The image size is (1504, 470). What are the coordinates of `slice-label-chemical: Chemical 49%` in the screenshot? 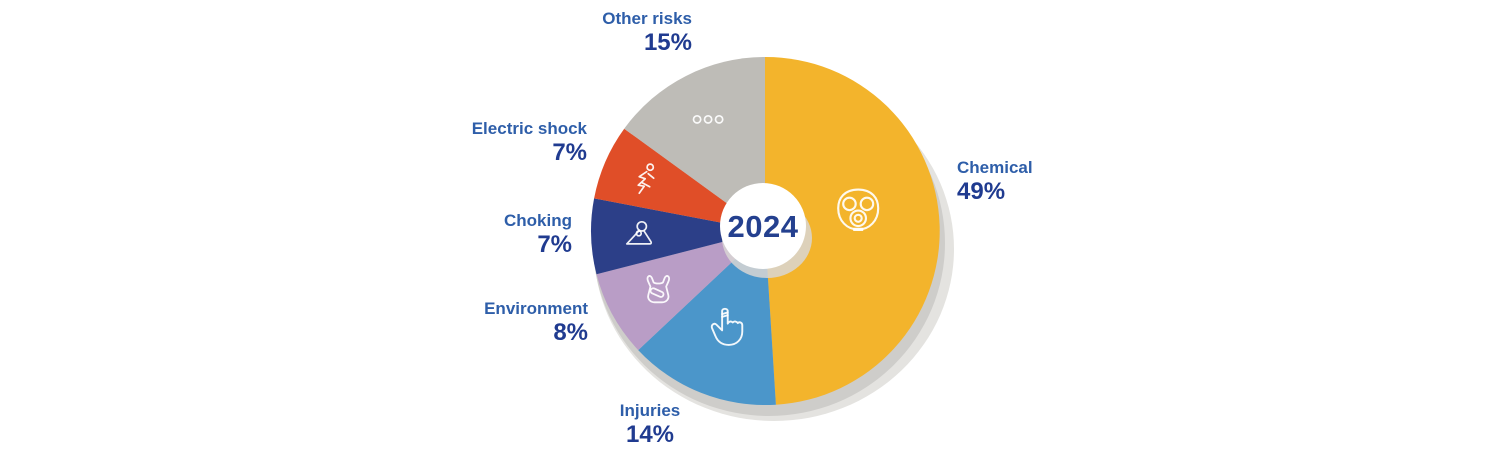 It's located at (1027, 181).